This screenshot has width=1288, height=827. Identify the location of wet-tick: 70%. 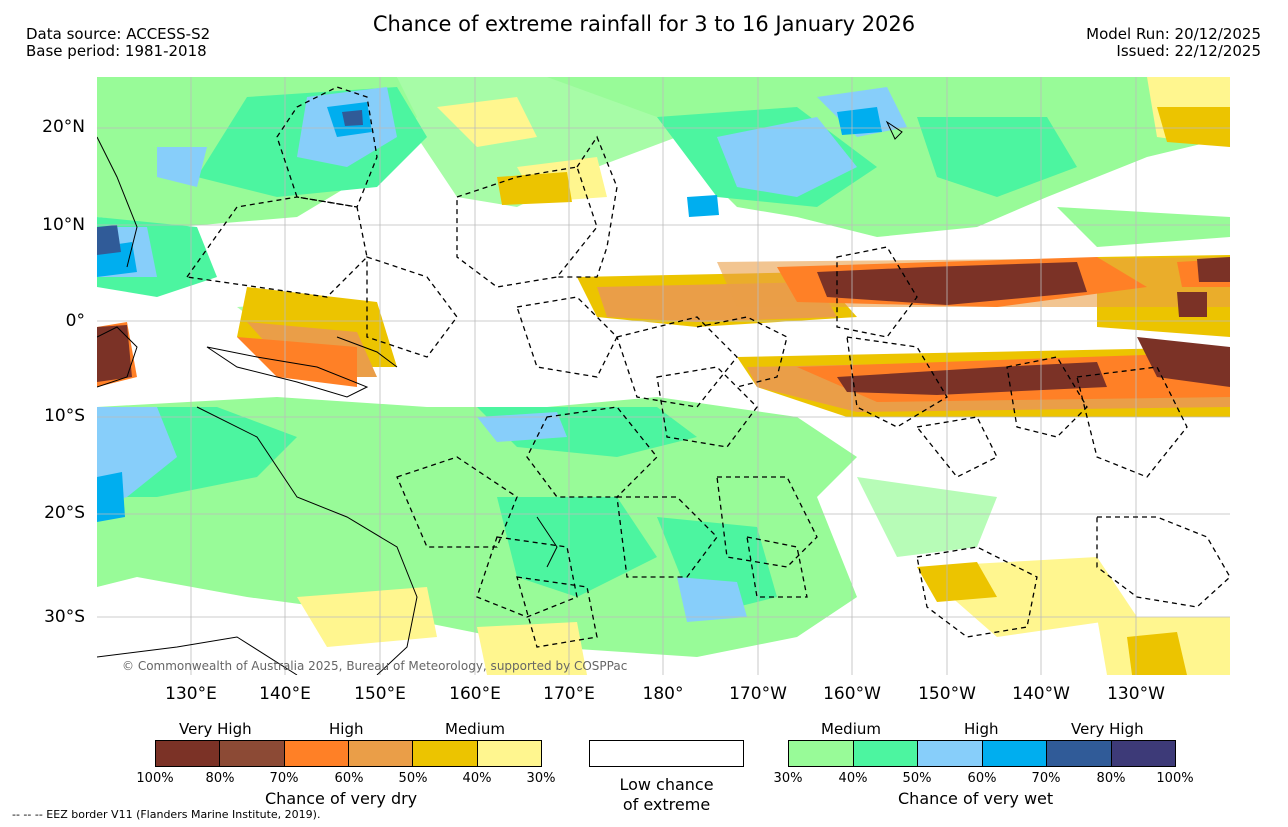
(1046, 778).